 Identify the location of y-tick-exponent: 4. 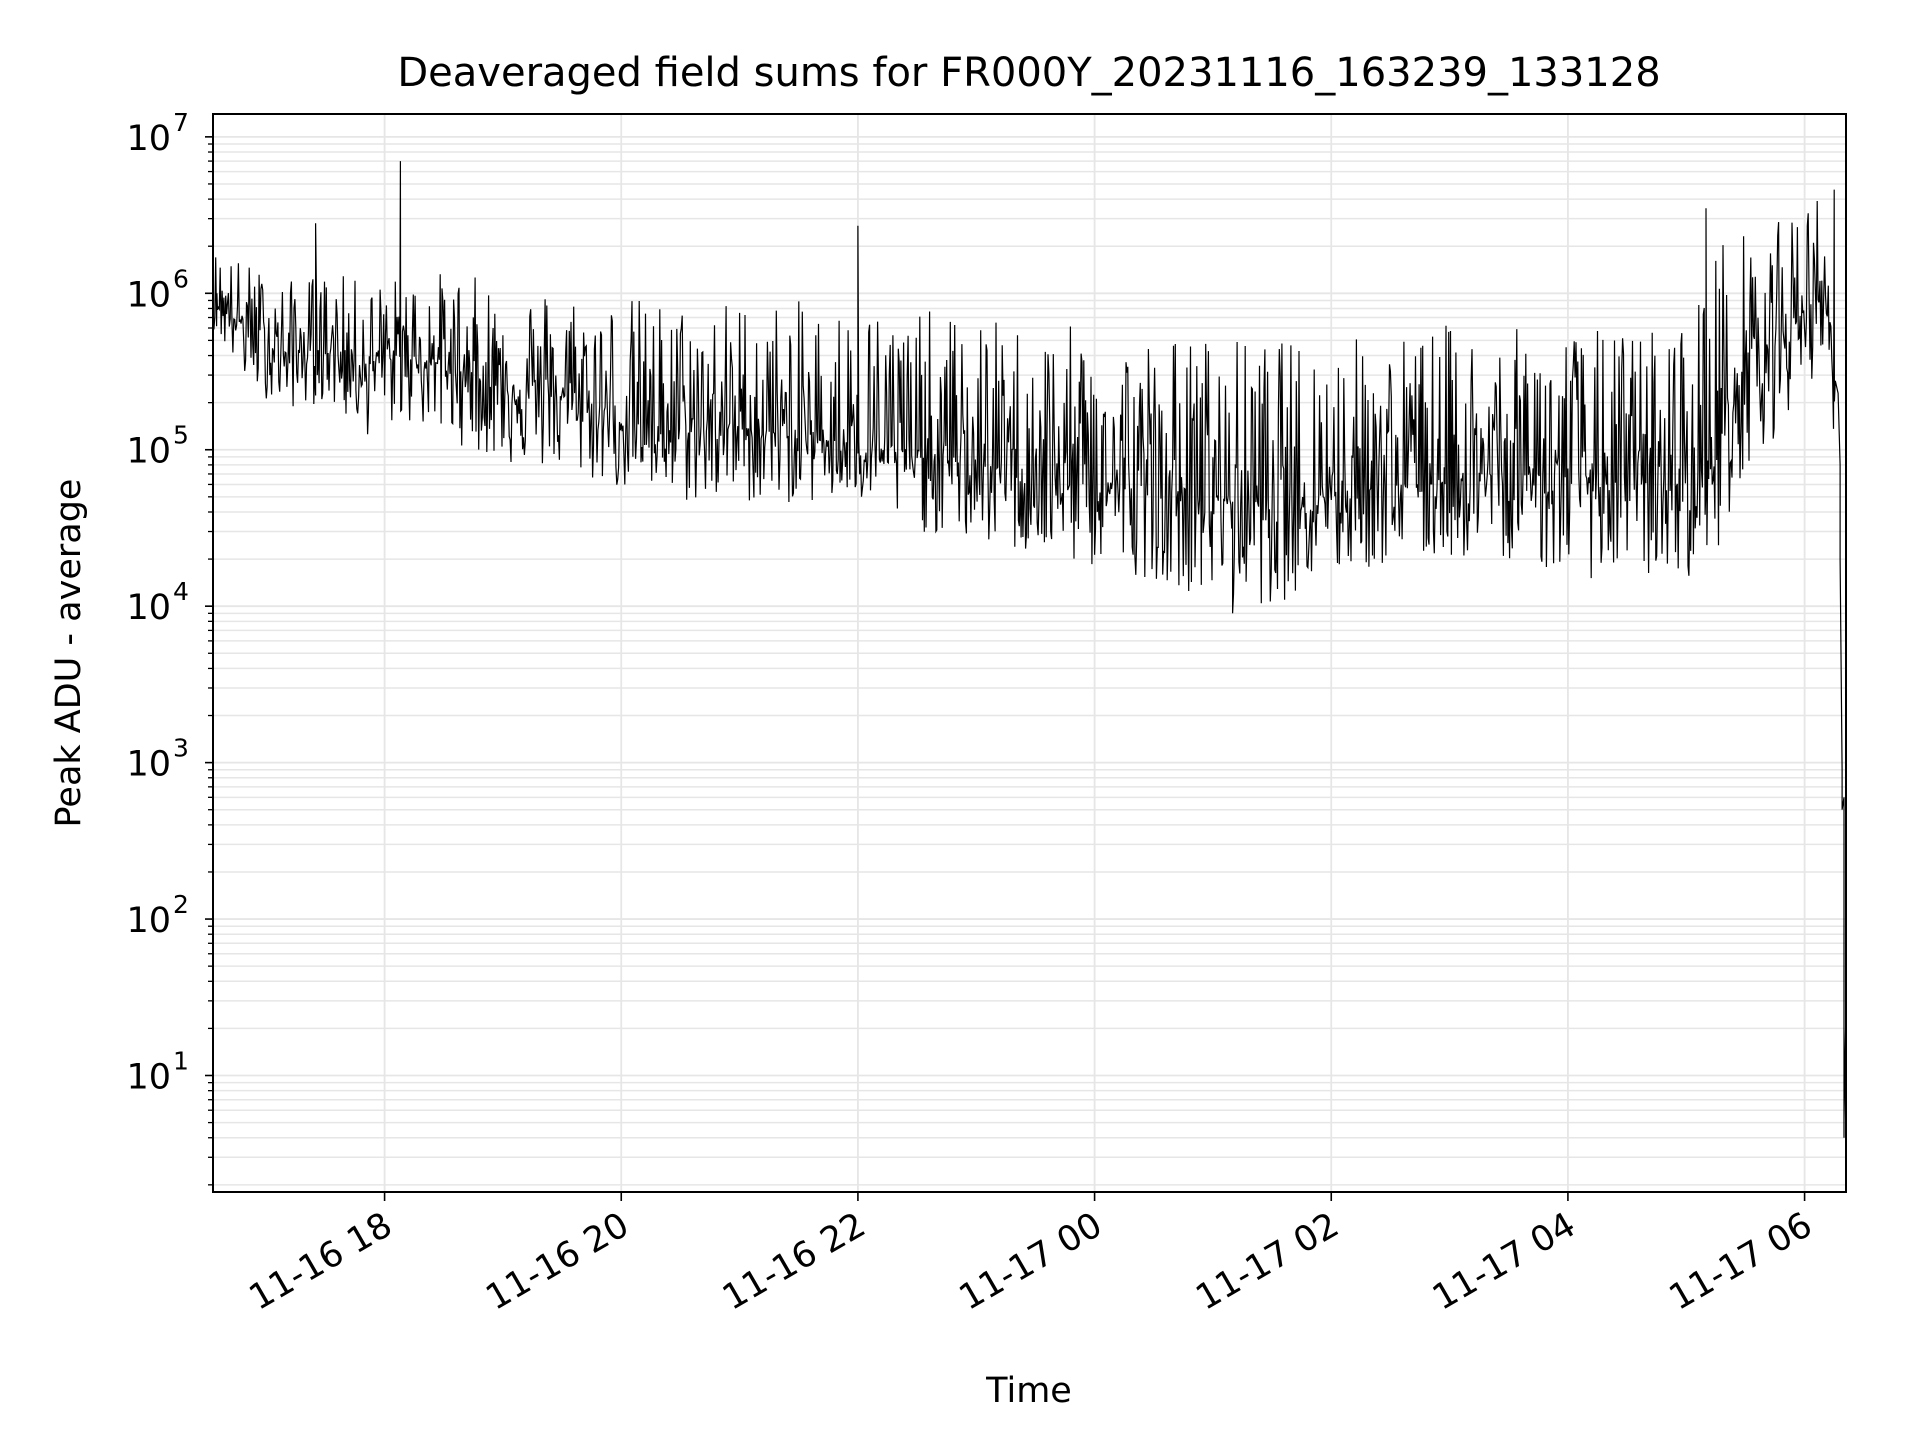
(181, 591).